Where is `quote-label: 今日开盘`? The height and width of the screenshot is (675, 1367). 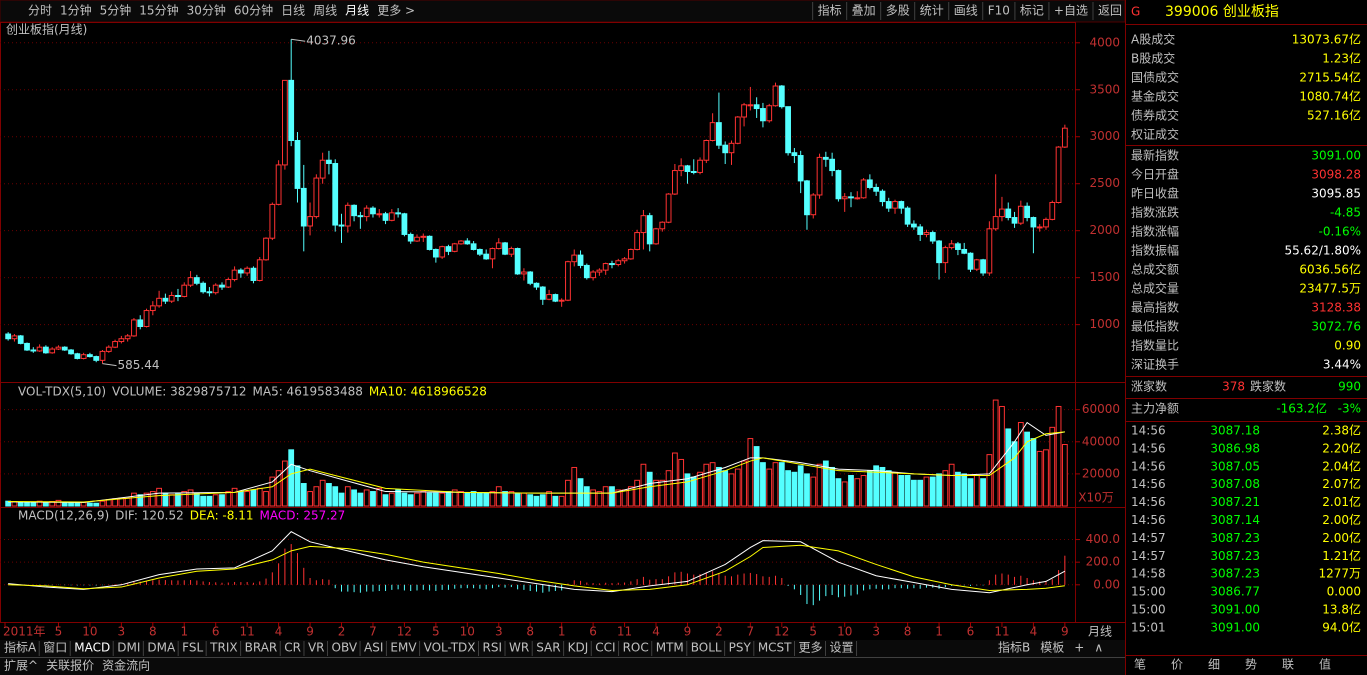
quote-label: 今日开盘 is located at coordinates (1155, 174).